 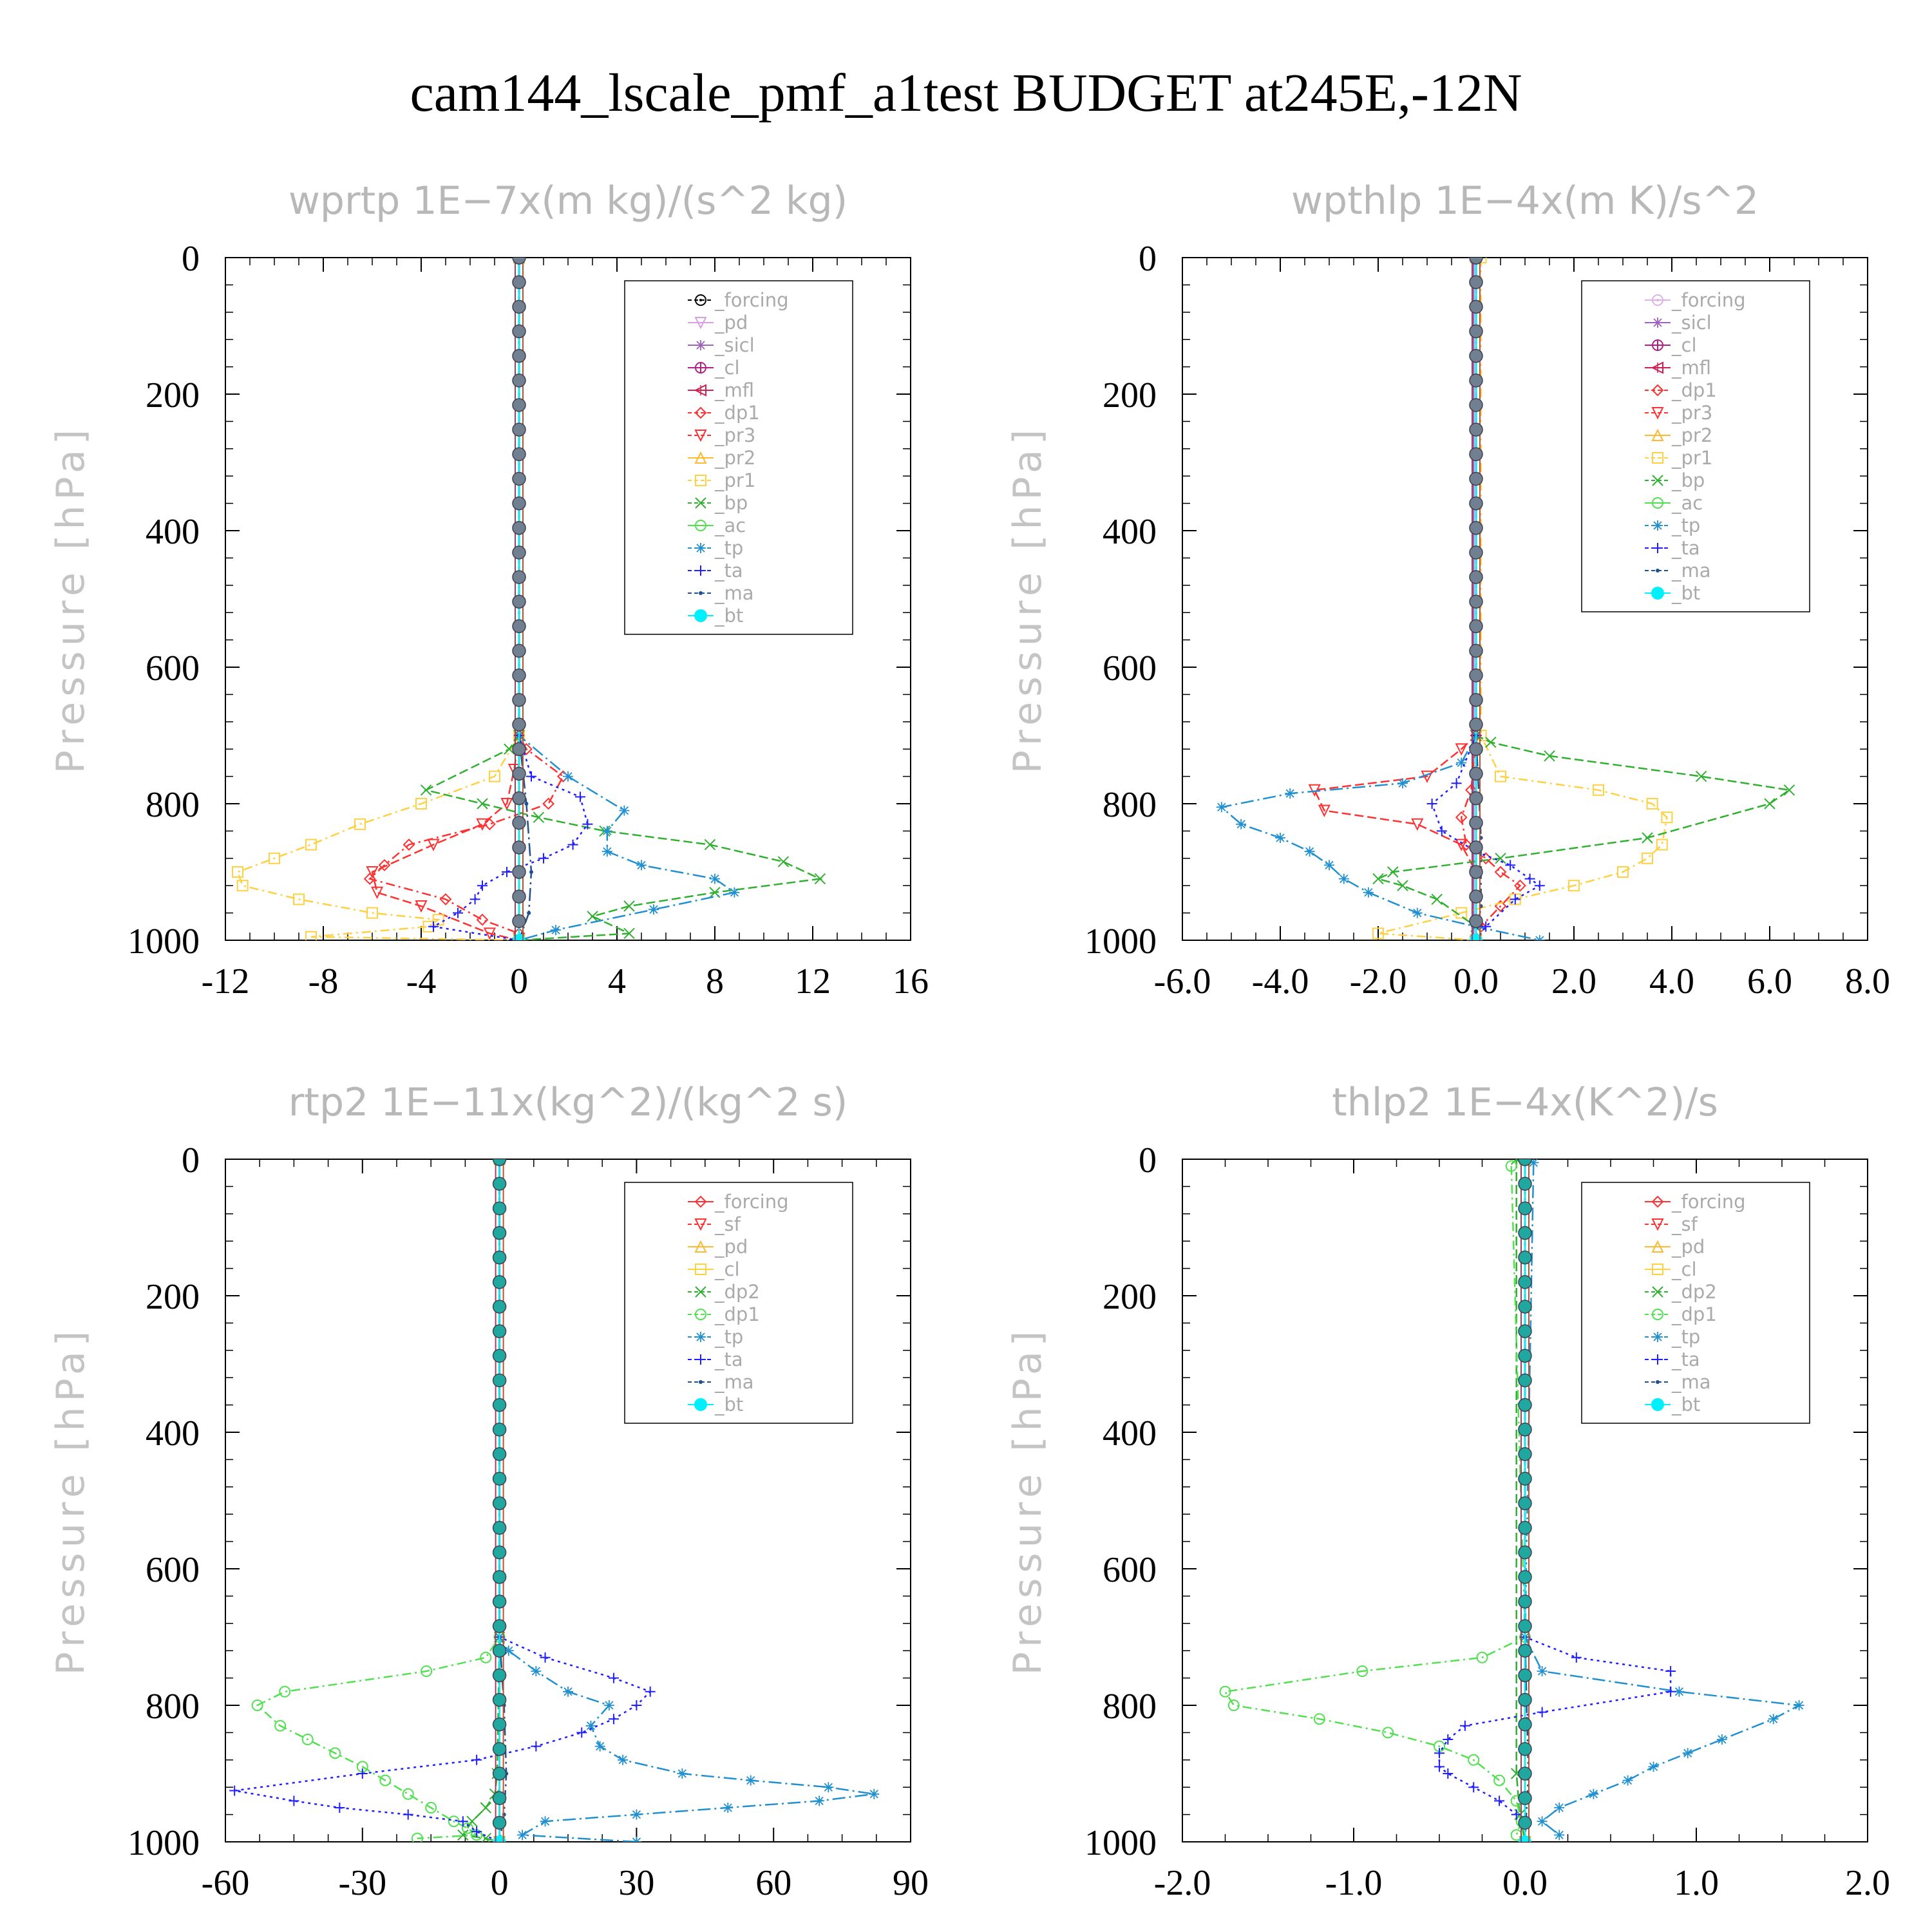 What do you see at coordinates (1525, 1500) in the screenshot?
I see `level-marker-column` at bounding box center [1525, 1500].